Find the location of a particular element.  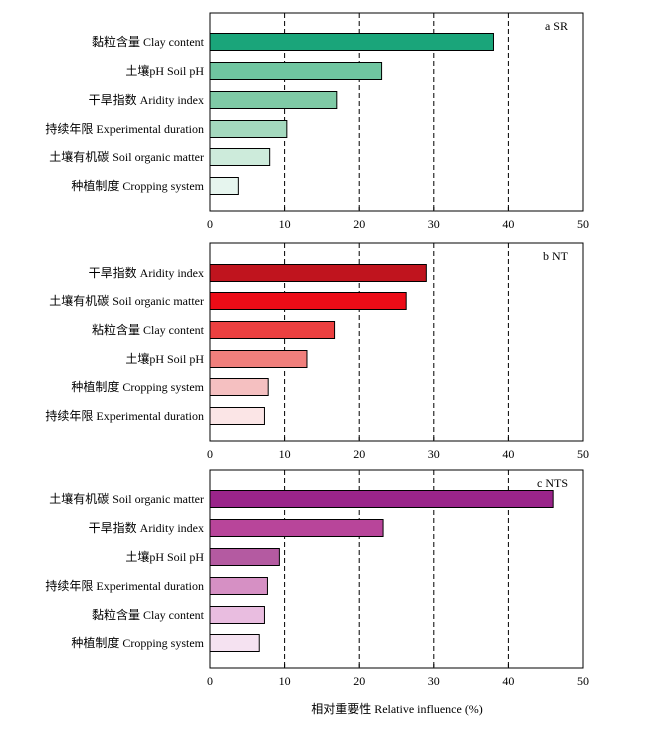

nts-category-label-1: 土壤有机碳 Soil organic matter is located at coordinates (126, 498).